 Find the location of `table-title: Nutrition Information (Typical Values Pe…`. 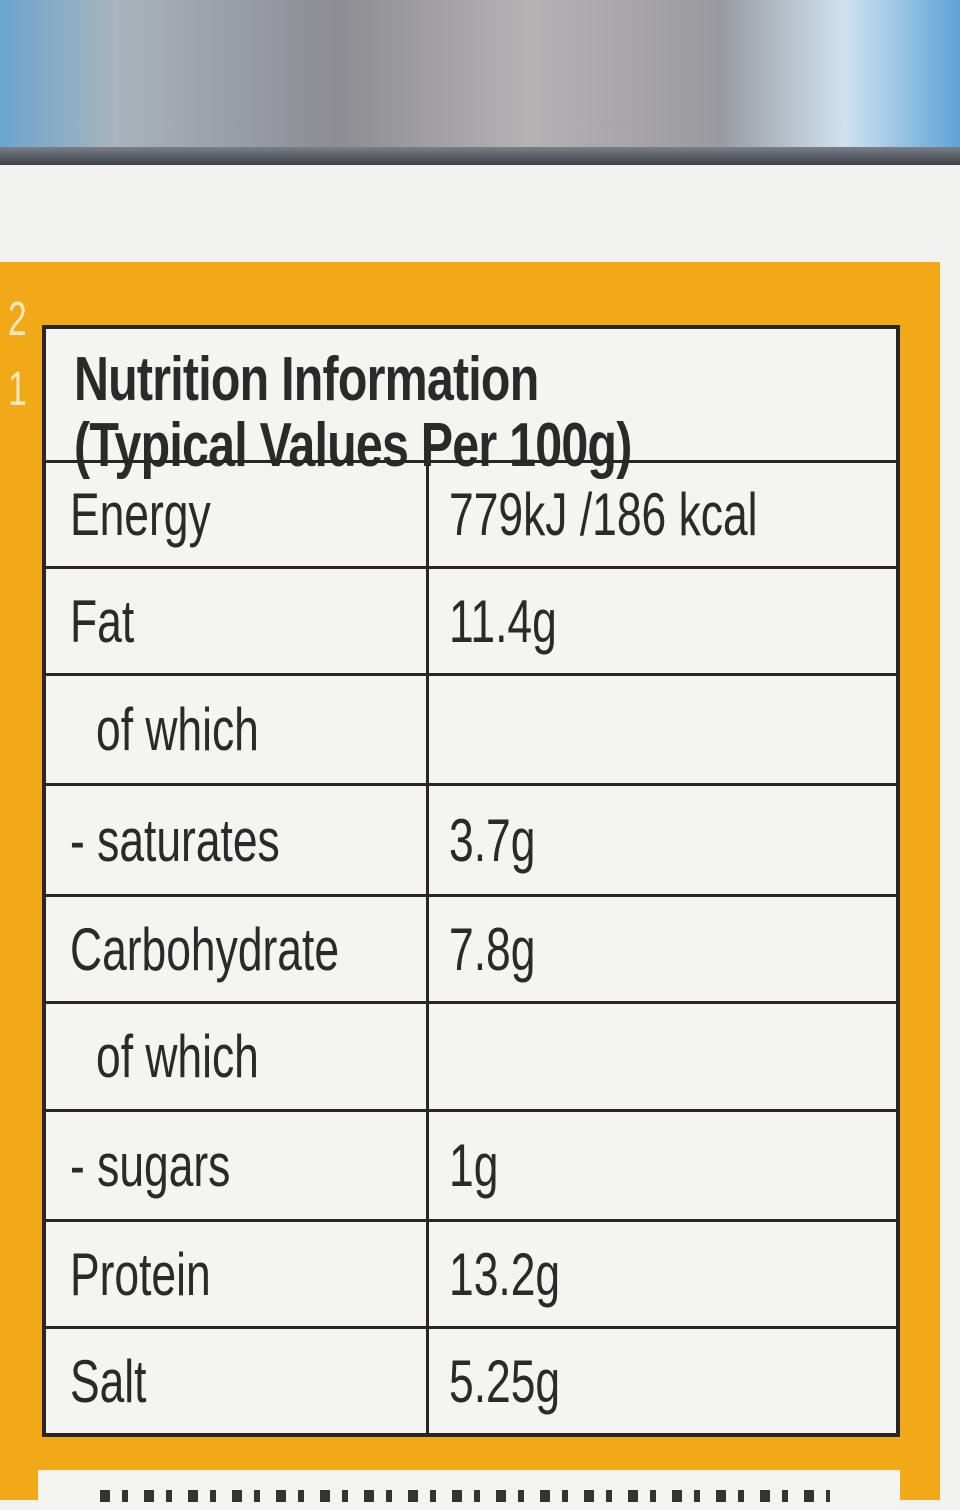

table-title: Nutrition Information (Typical Values Pe… is located at coordinates (353, 413).